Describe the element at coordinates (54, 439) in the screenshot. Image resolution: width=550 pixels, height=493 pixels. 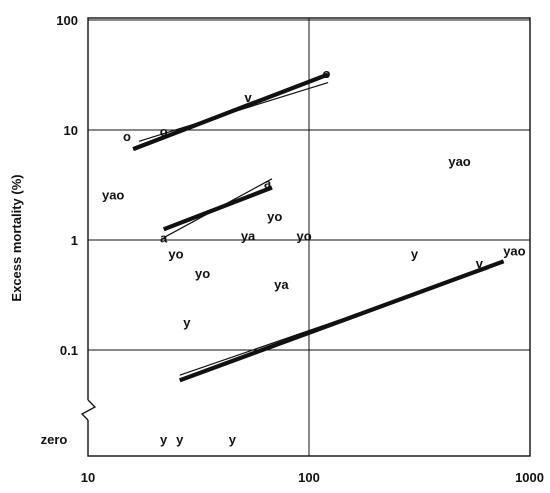
I see `zero-tick-label: zero` at that location.